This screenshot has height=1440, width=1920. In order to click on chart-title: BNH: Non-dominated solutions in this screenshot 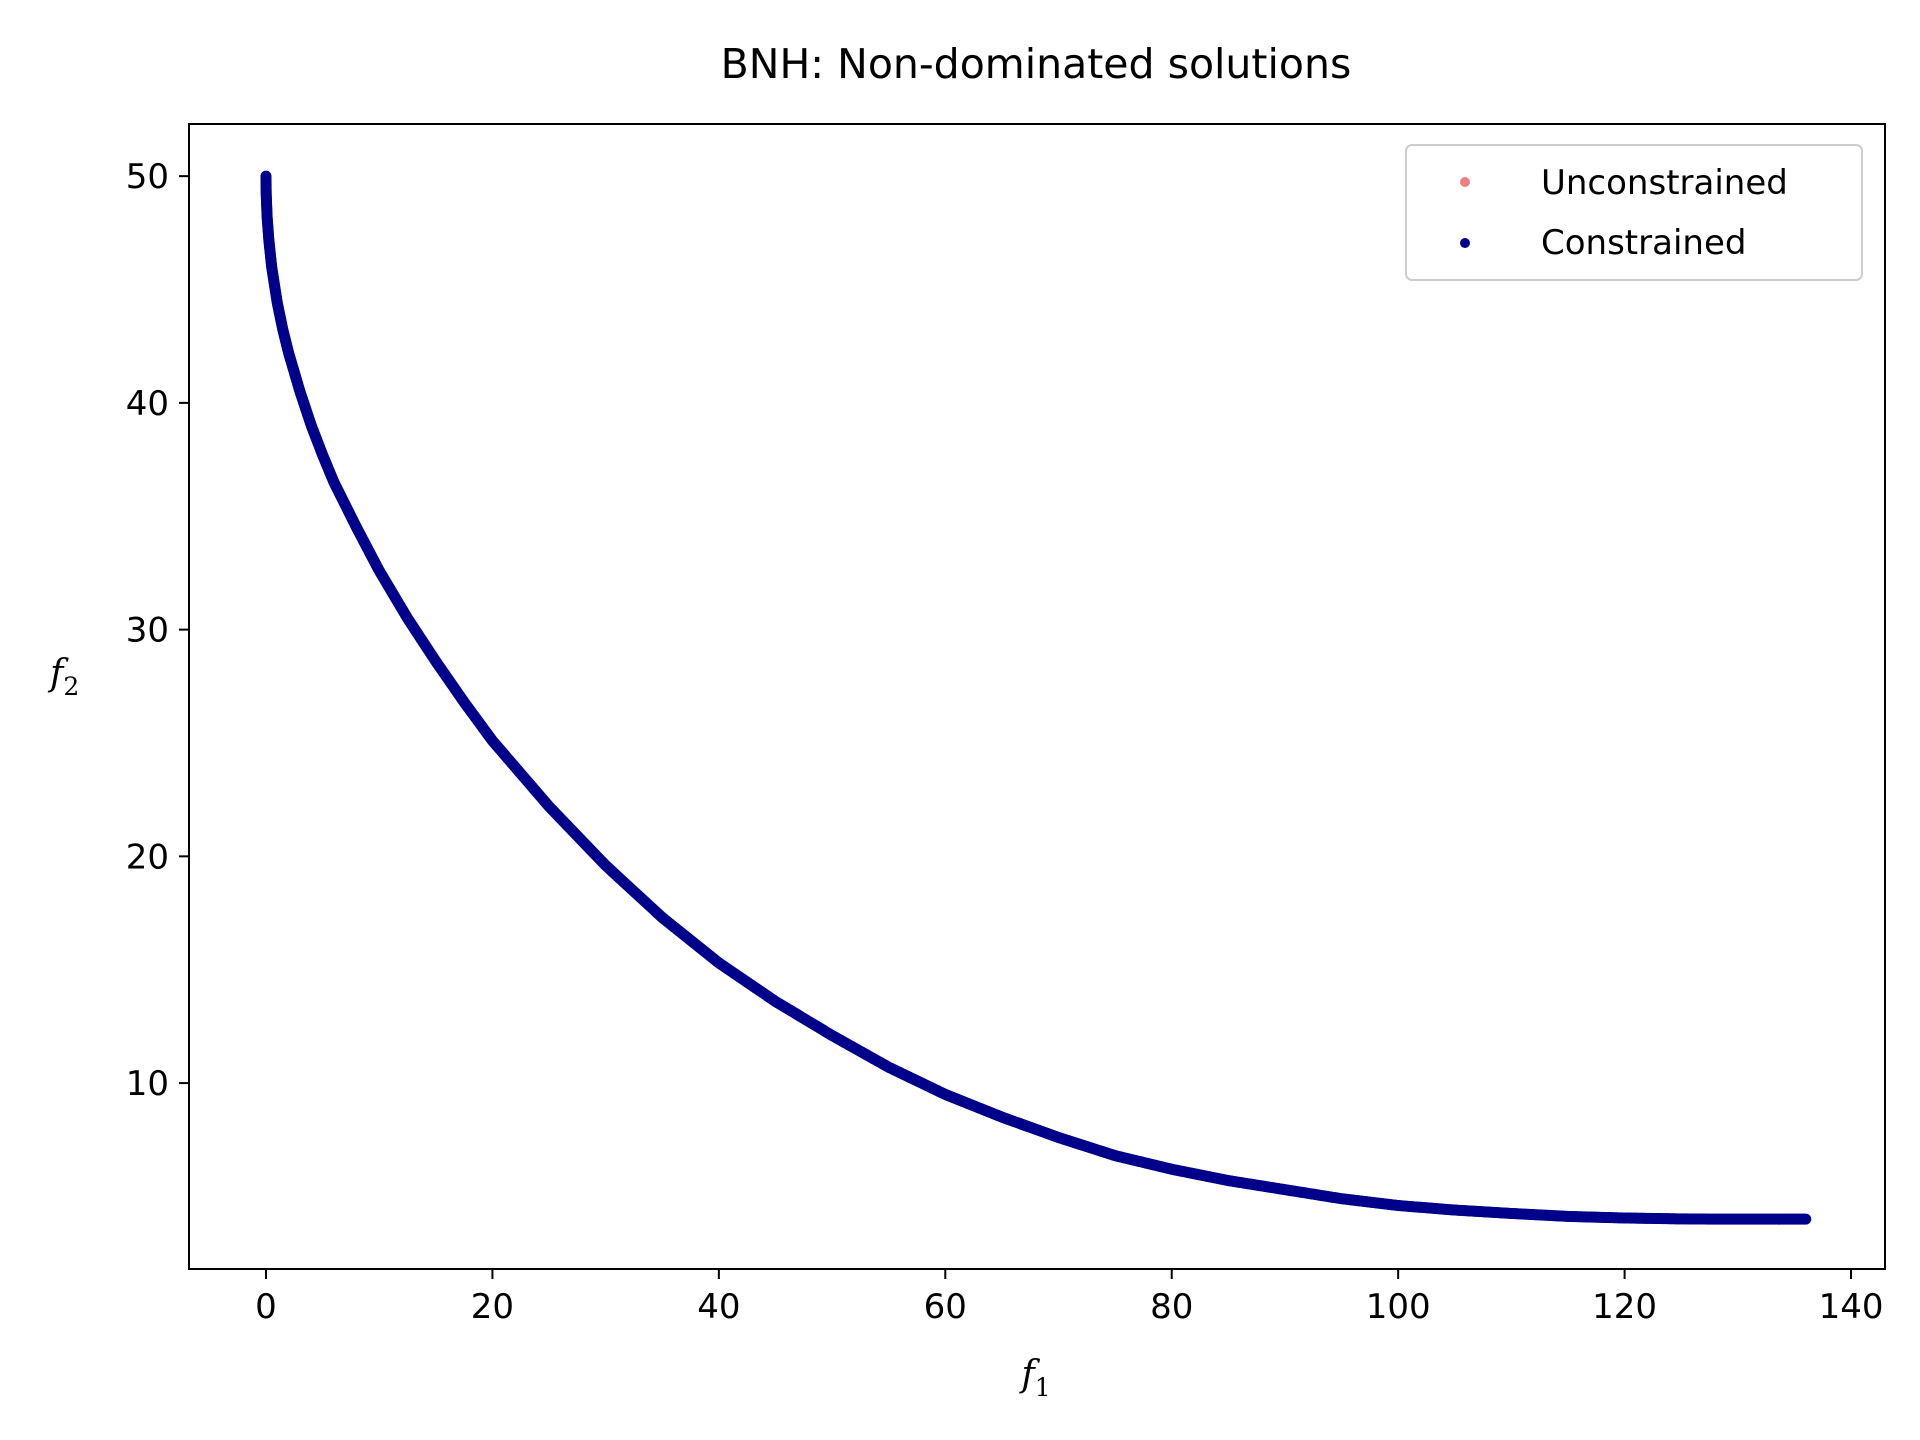, I will do `click(1036, 64)`.